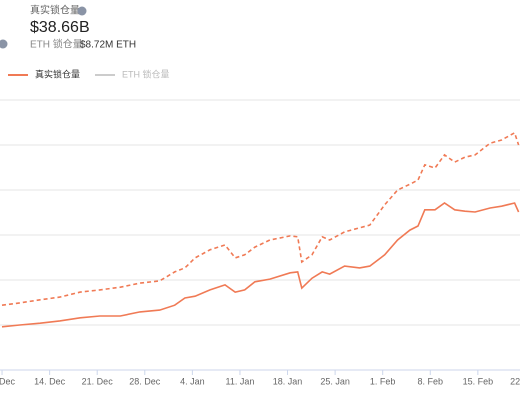 The height and width of the screenshot is (405, 520). What do you see at coordinates (55, 10) in the screenshot?
I see `header-label: 真实锁仓量` at bounding box center [55, 10].